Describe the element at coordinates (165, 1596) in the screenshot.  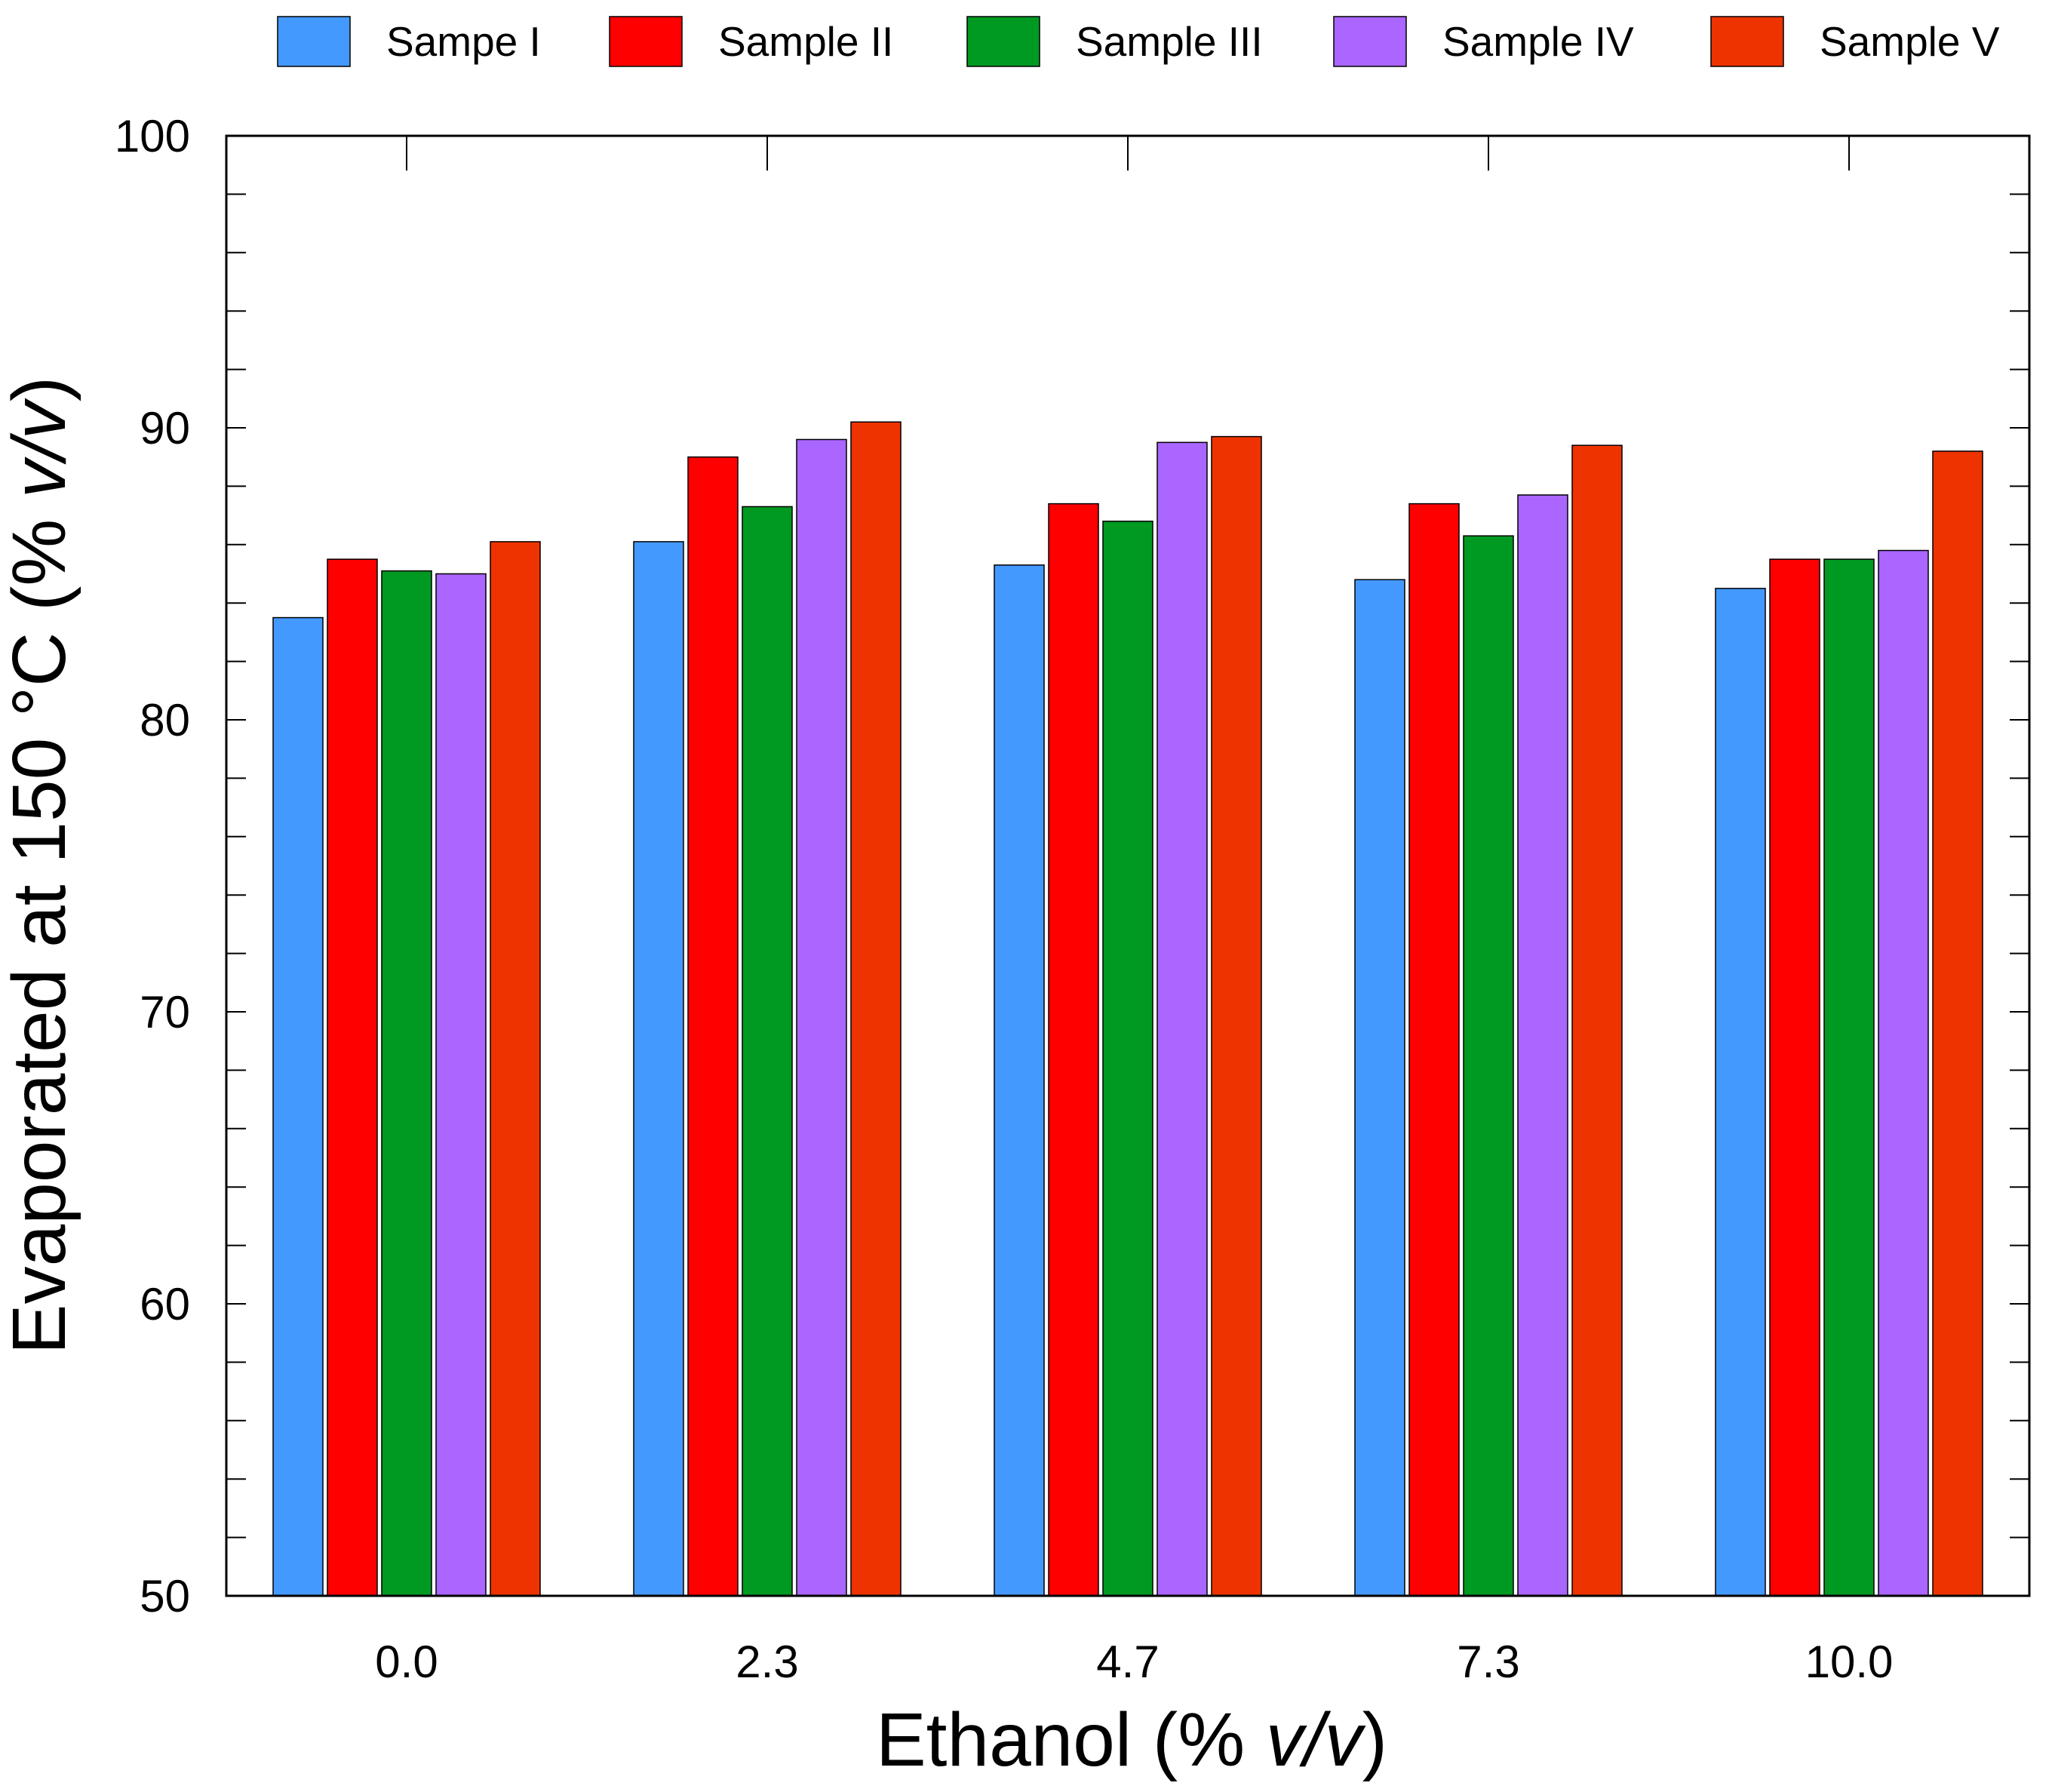
I see `y-tick-label: 50` at that location.